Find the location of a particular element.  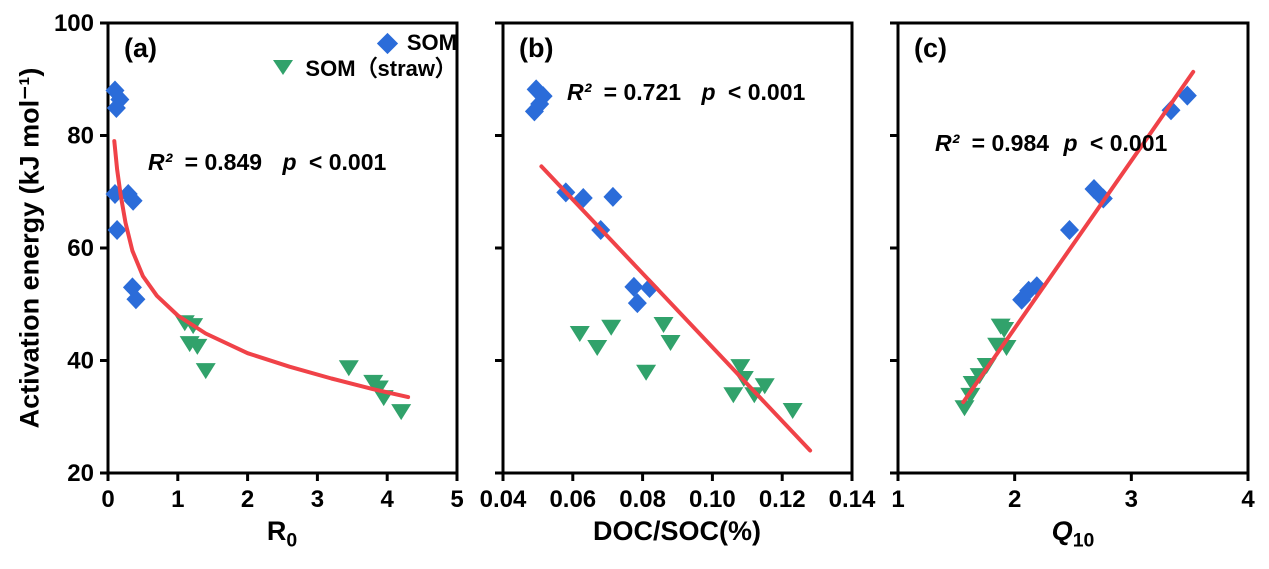

x-axis-title-c-sub: 10 is located at coordinates (1083, 540).